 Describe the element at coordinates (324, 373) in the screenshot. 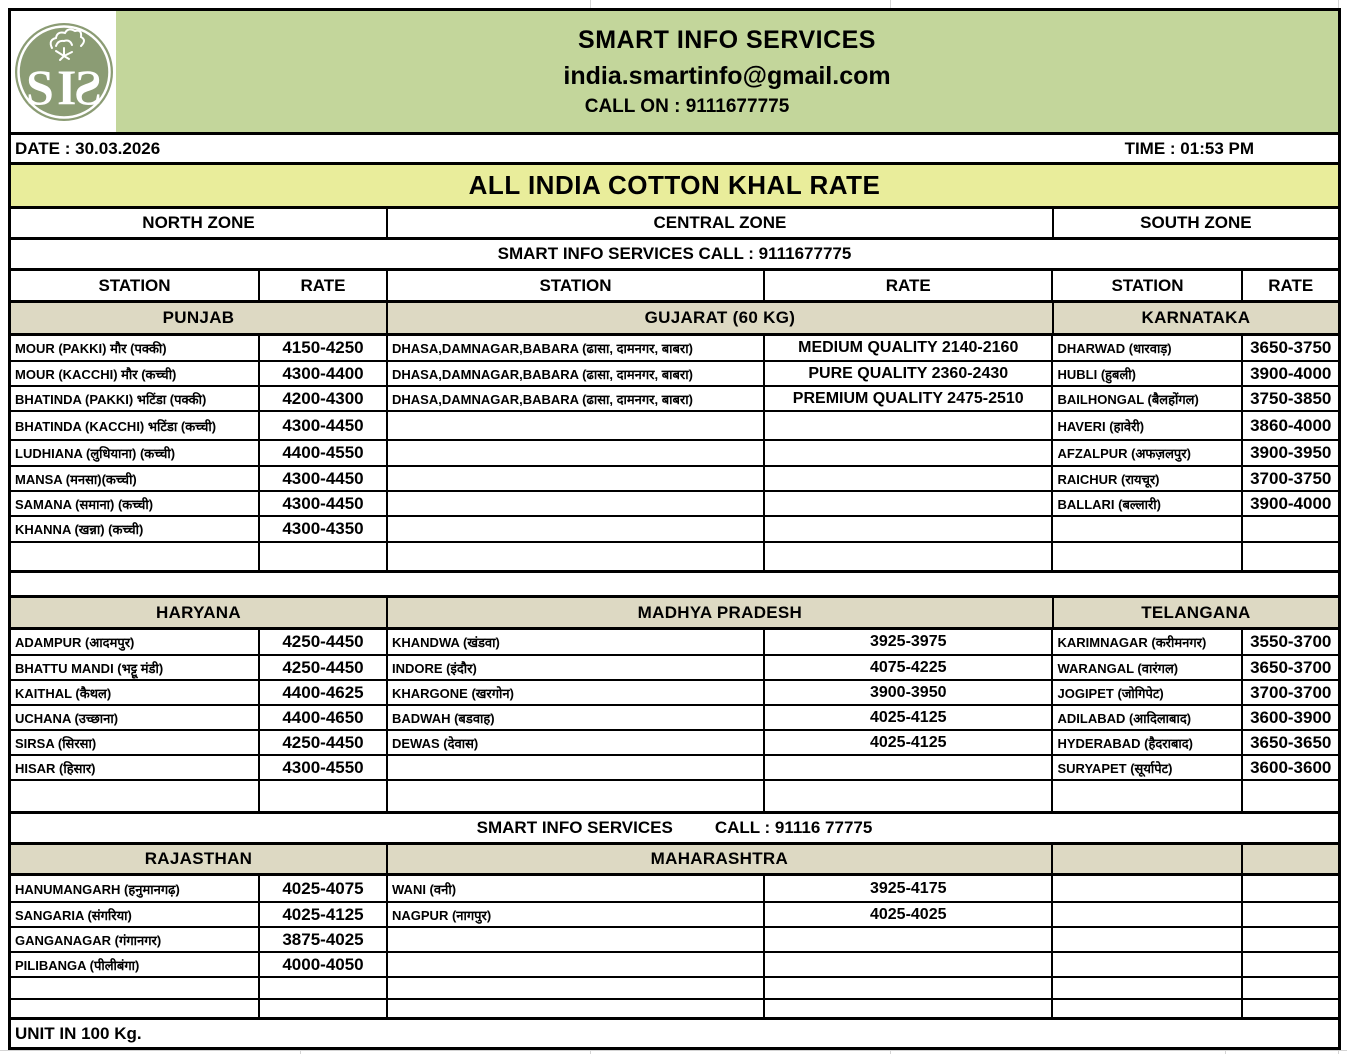

I see `rate-cell: 4300-4400` at that location.